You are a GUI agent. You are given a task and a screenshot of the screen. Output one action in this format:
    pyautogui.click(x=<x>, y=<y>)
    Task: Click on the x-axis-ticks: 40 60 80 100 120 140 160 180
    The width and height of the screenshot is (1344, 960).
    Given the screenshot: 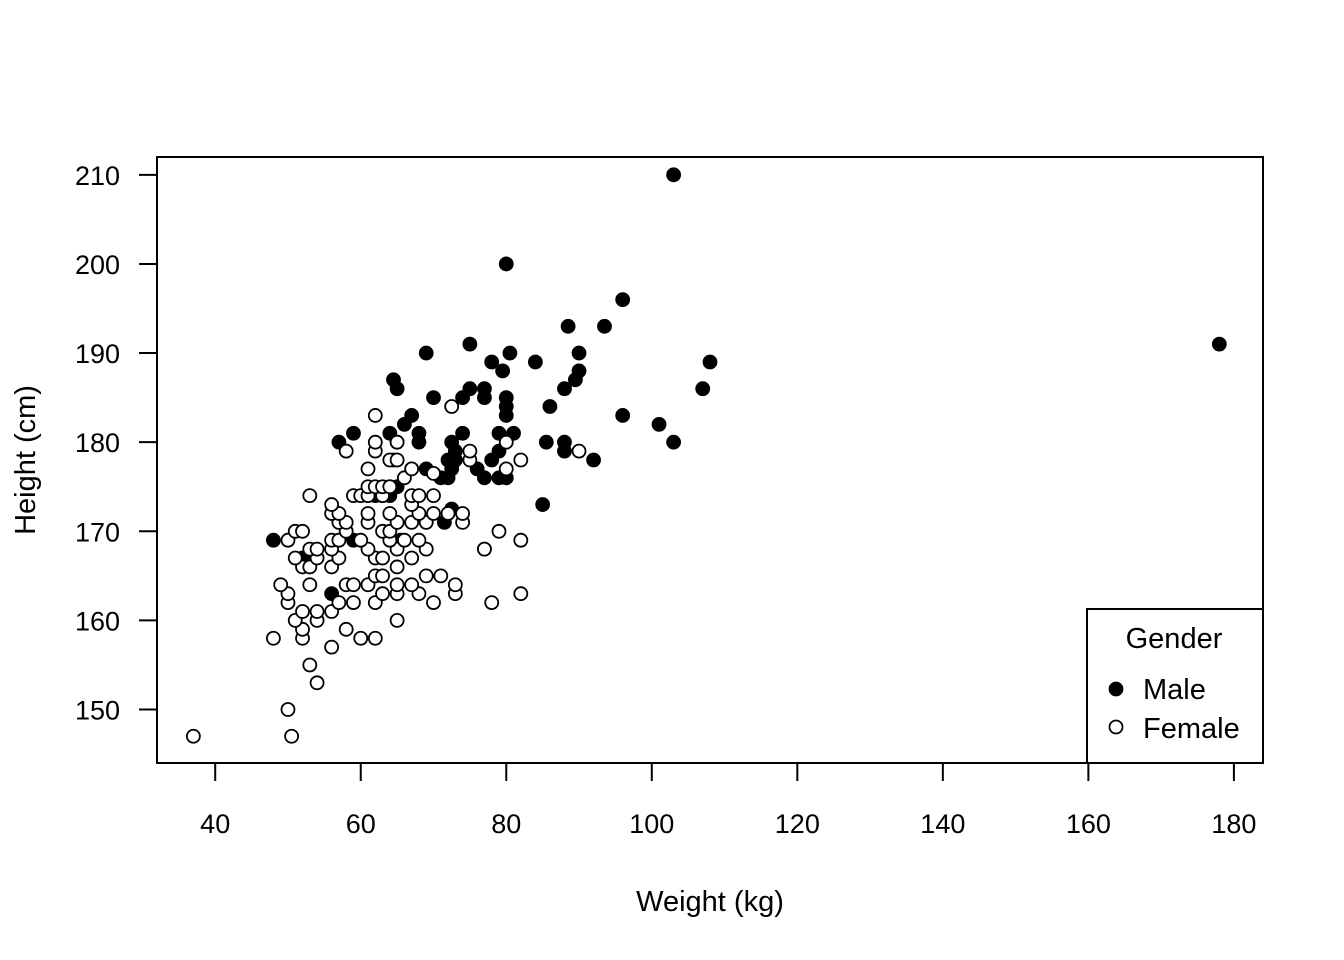 What is the action you would take?
    pyautogui.click(x=728, y=801)
    